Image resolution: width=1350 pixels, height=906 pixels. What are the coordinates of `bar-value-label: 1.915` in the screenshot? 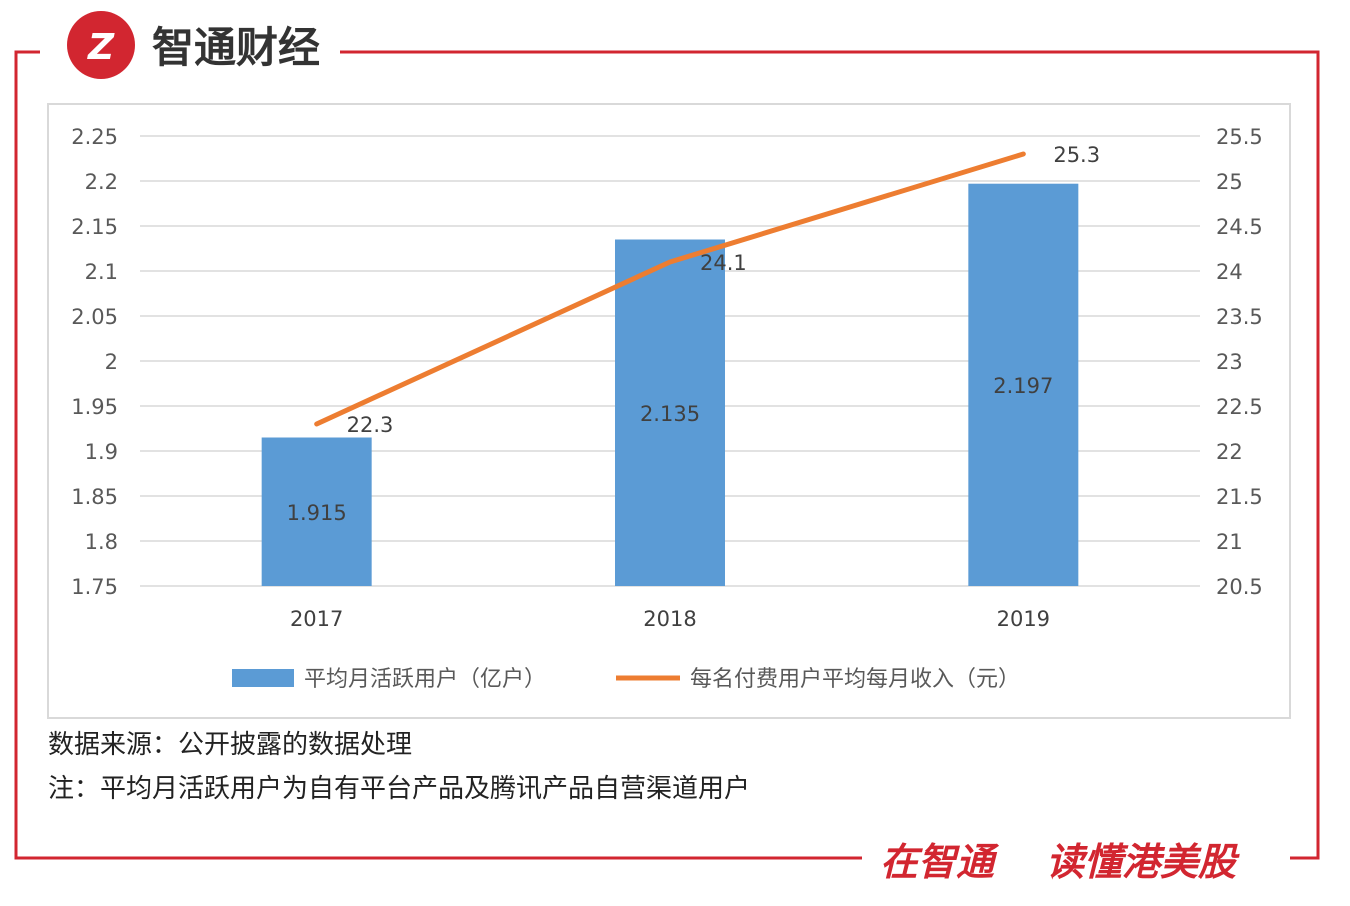 It's located at (317, 513).